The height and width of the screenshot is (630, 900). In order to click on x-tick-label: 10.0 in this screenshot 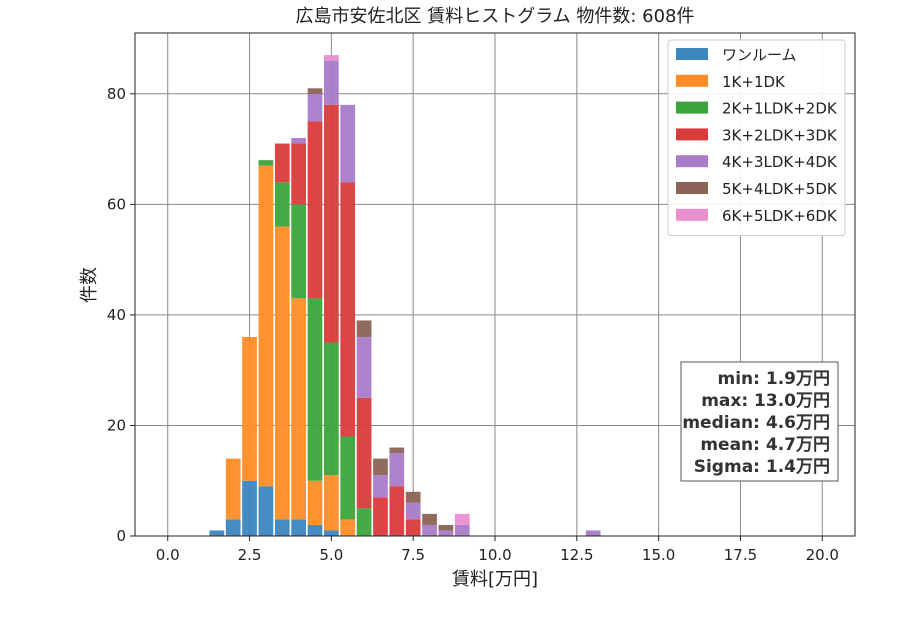, I will do `click(494, 555)`.